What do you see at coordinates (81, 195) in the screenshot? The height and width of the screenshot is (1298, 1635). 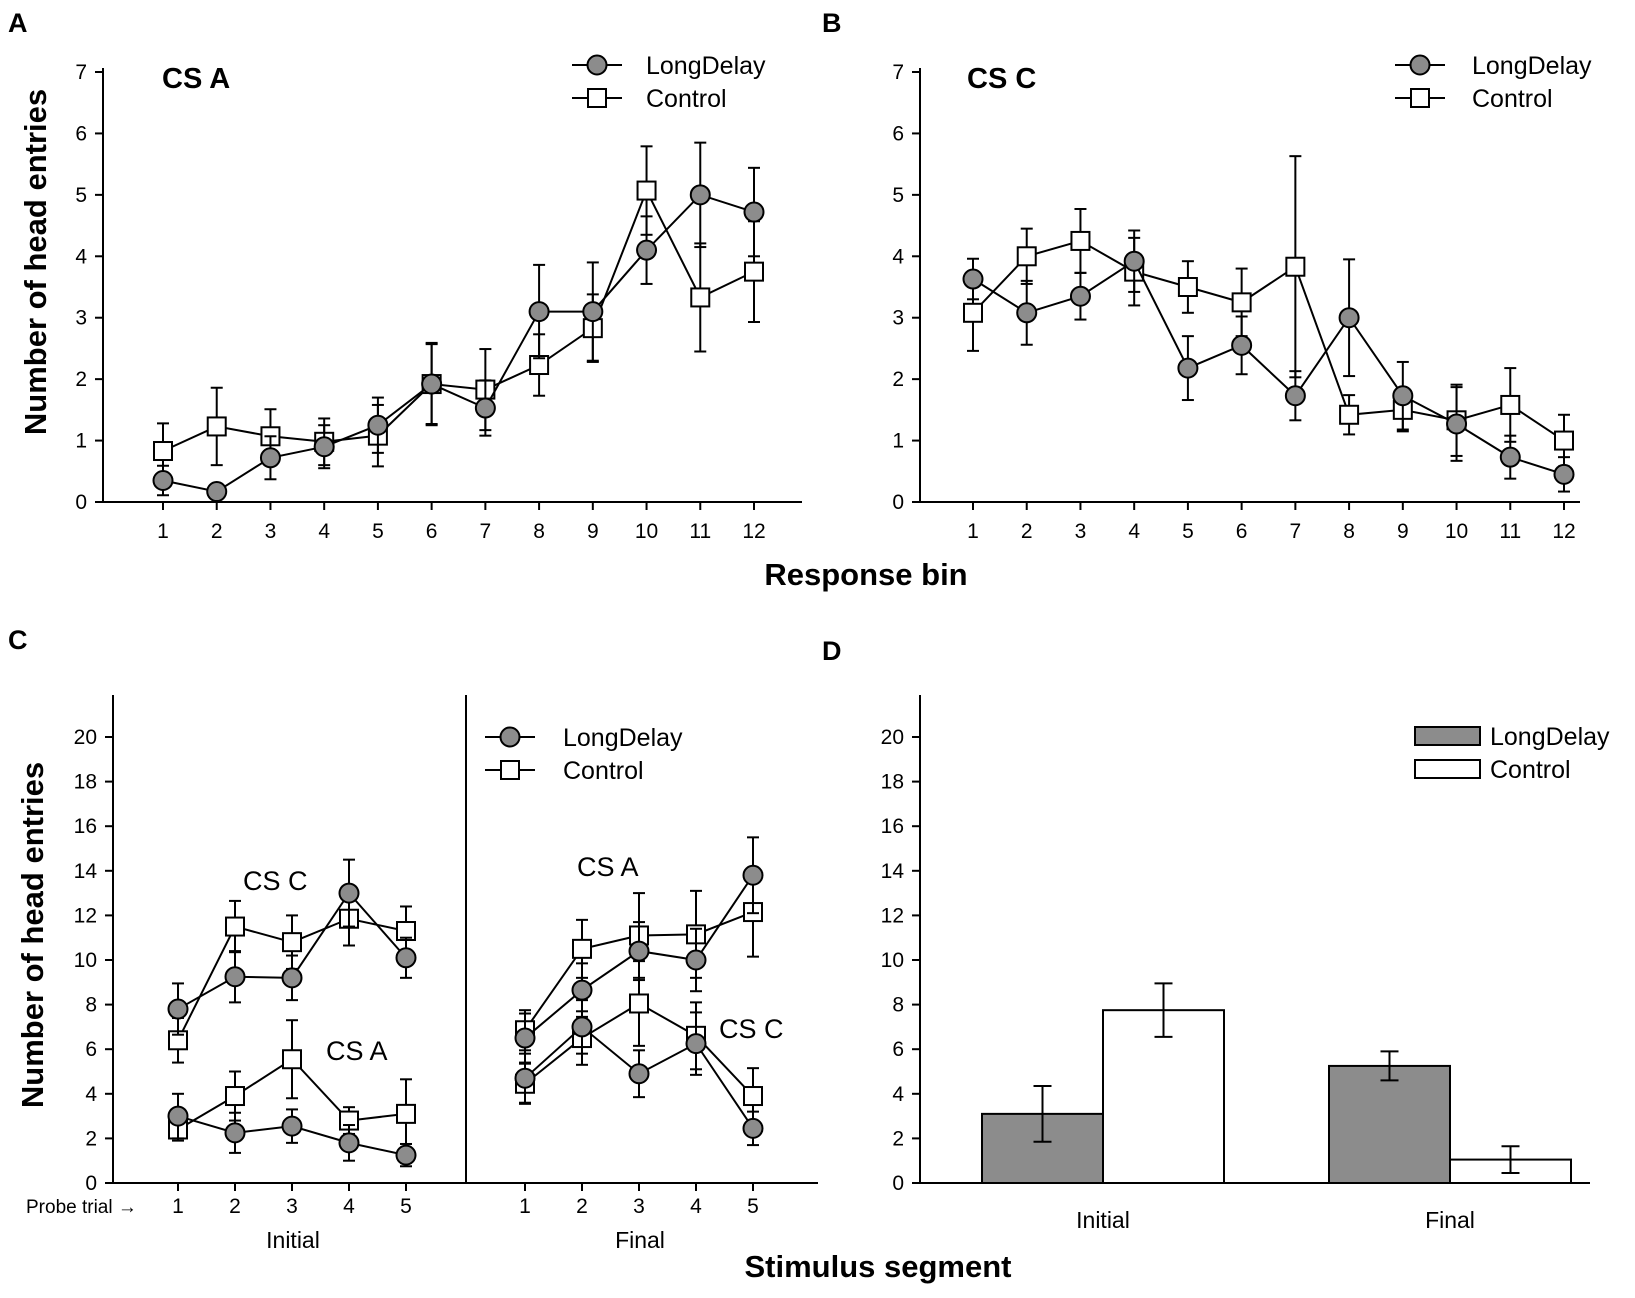 I see `panel-a-y-tick-label: 5` at bounding box center [81, 195].